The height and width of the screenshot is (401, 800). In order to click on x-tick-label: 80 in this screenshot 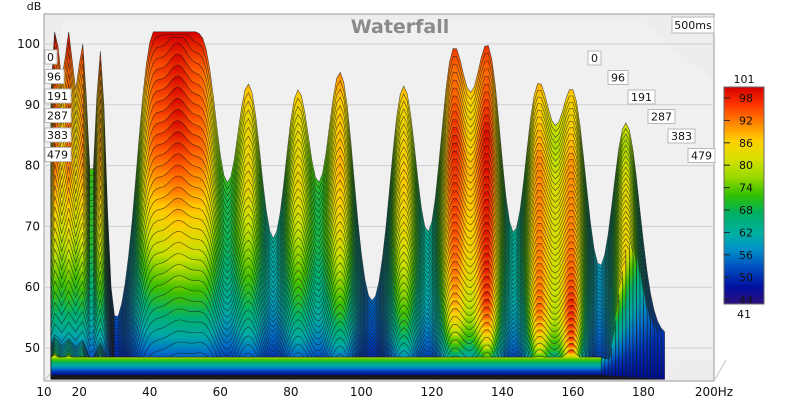, I will do `click(290, 392)`.